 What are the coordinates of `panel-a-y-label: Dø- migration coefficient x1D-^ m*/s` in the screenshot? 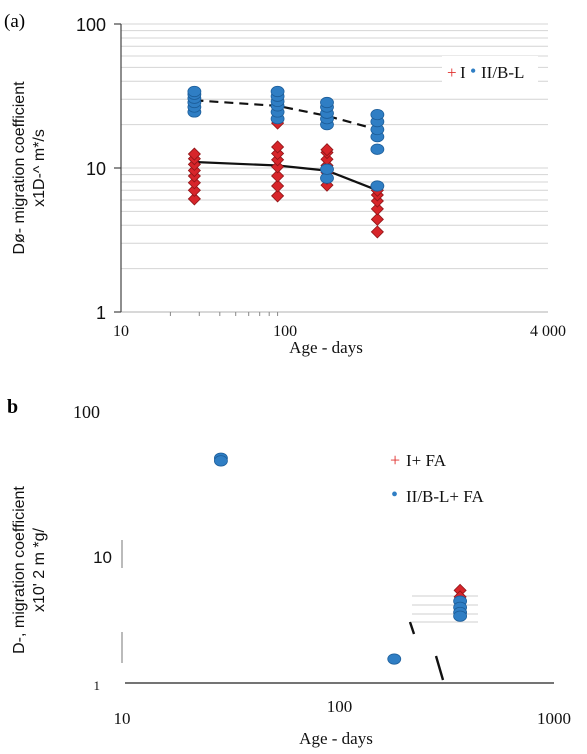 It's located at (29, 168).